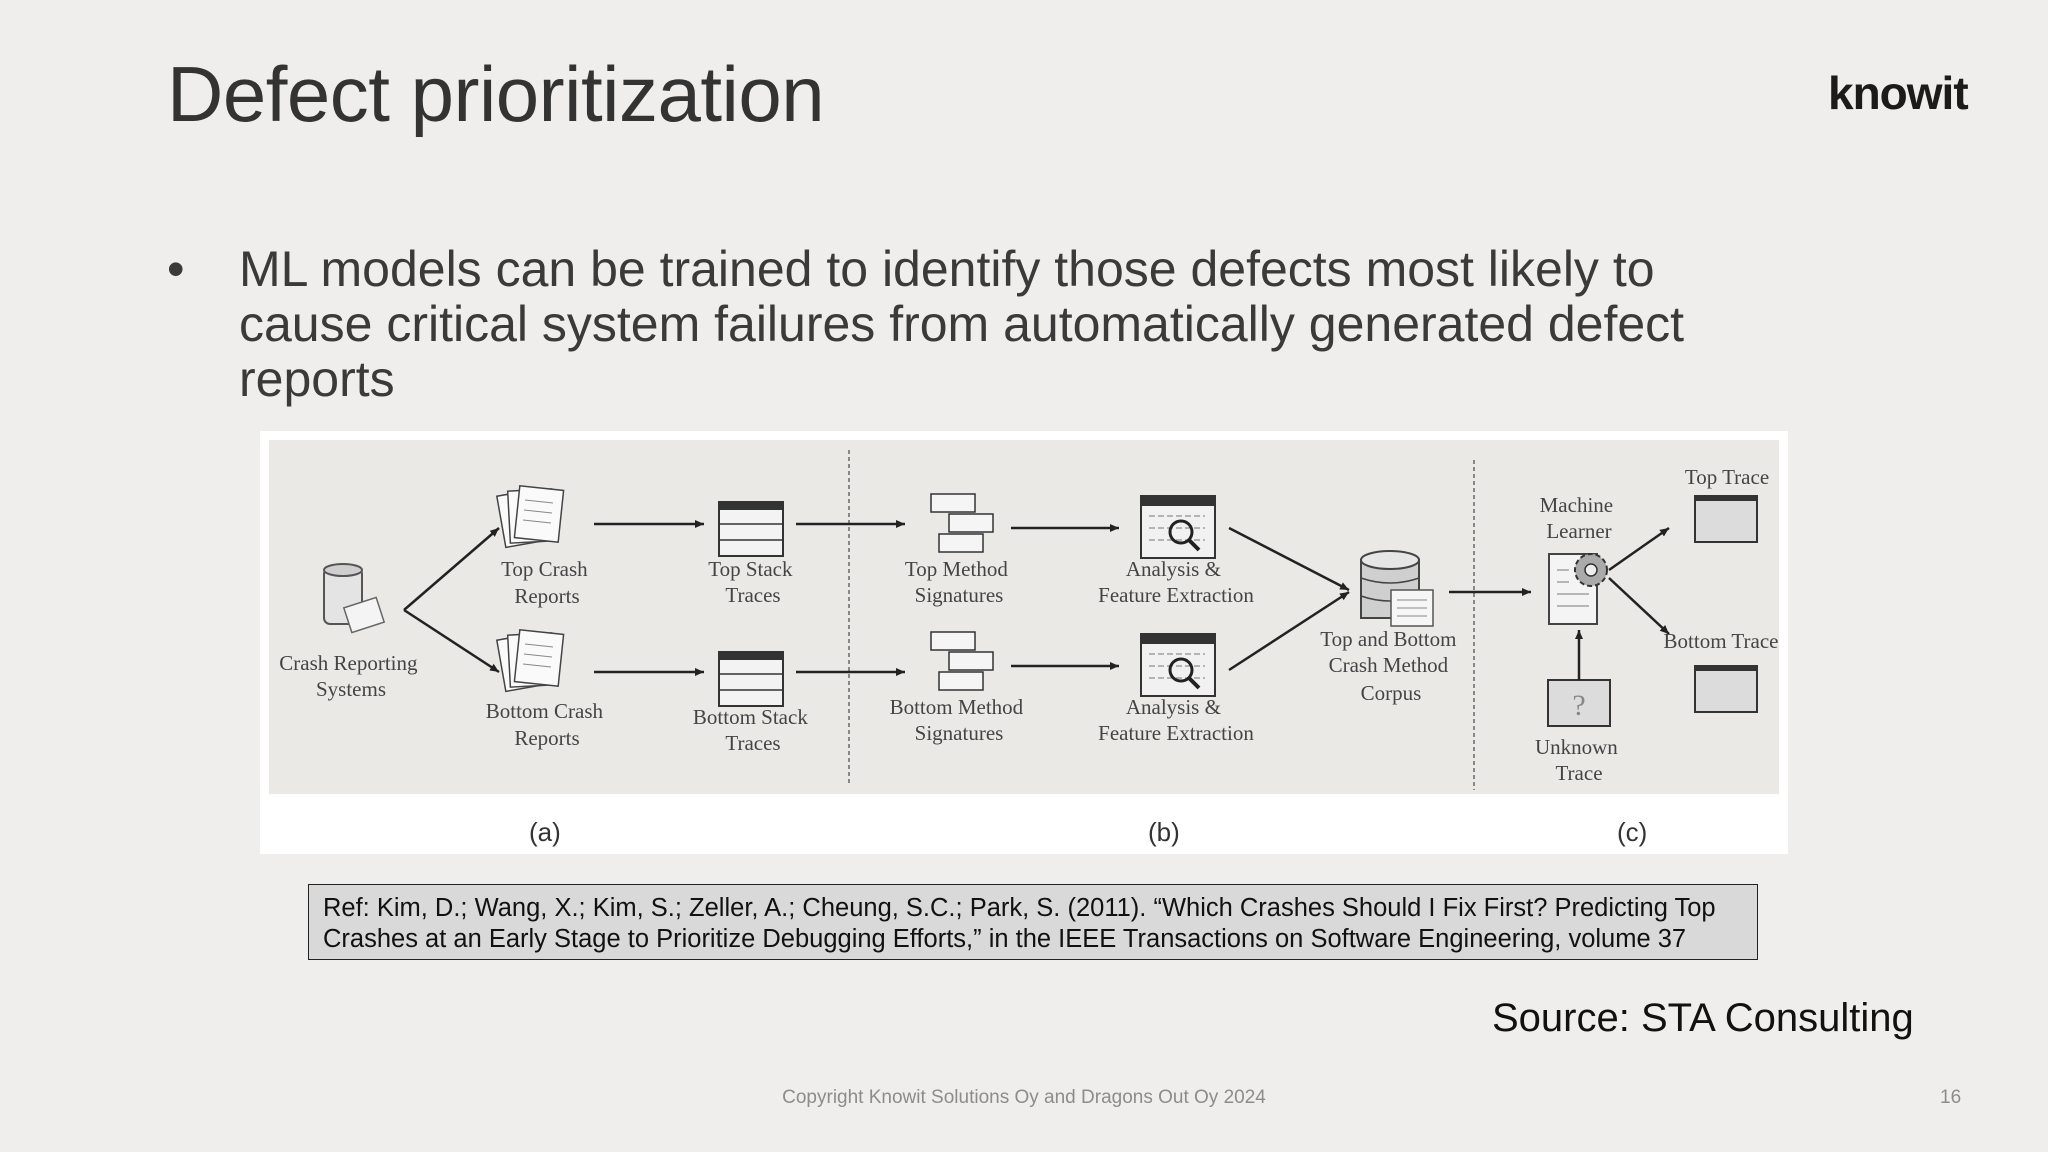  I want to click on crash-reporting-icon, so click(354, 598).